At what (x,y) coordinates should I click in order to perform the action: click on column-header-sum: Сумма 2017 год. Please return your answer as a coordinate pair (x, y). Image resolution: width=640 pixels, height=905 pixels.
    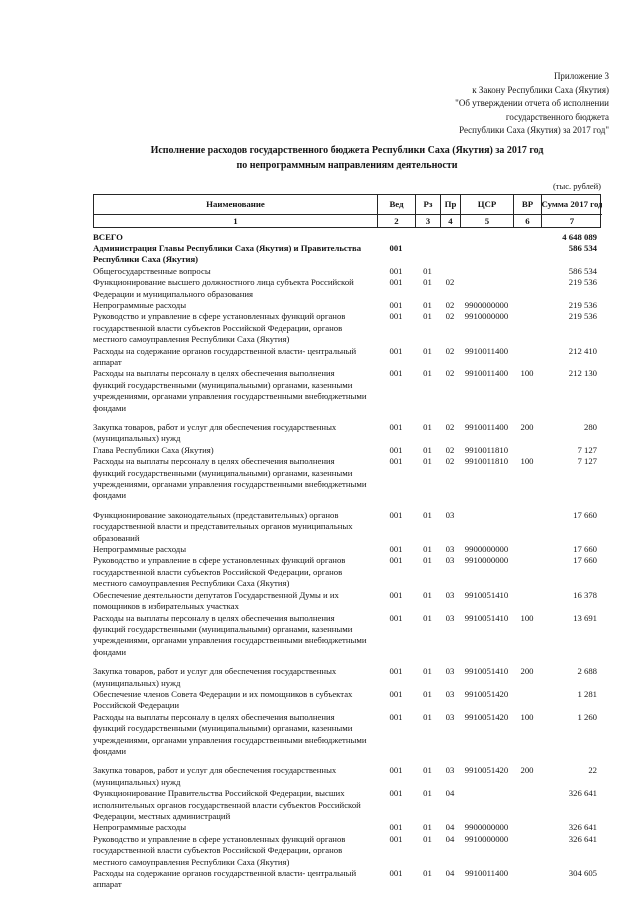
    Looking at the image, I should click on (572, 205).